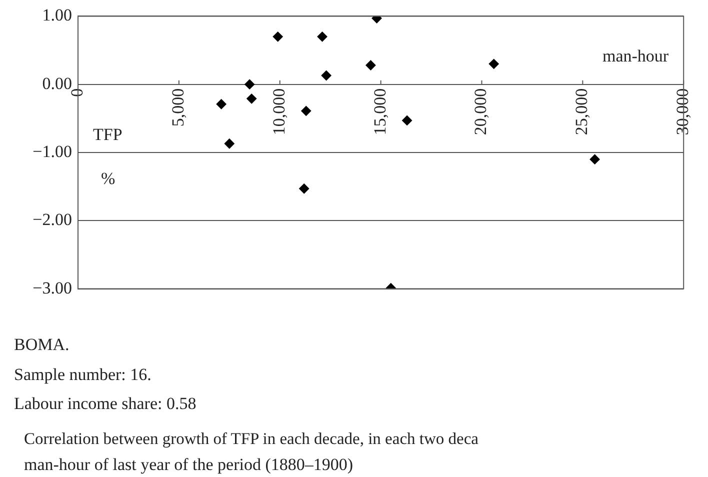 The height and width of the screenshot is (477, 708). Describe the element at coordinates (83, 375) in the screenshot. I see `text: Sample number: 16.` at that location.